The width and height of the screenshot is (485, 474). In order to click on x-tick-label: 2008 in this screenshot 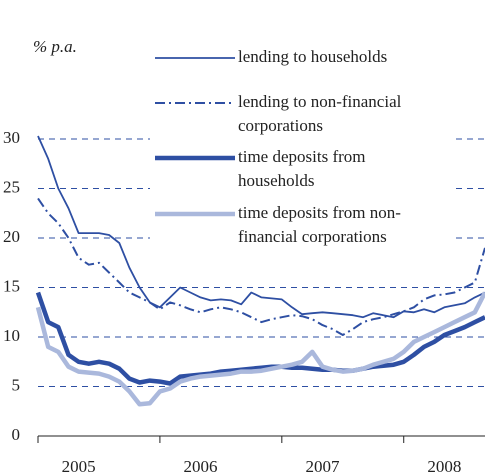, I will do `click(444, 465)`.